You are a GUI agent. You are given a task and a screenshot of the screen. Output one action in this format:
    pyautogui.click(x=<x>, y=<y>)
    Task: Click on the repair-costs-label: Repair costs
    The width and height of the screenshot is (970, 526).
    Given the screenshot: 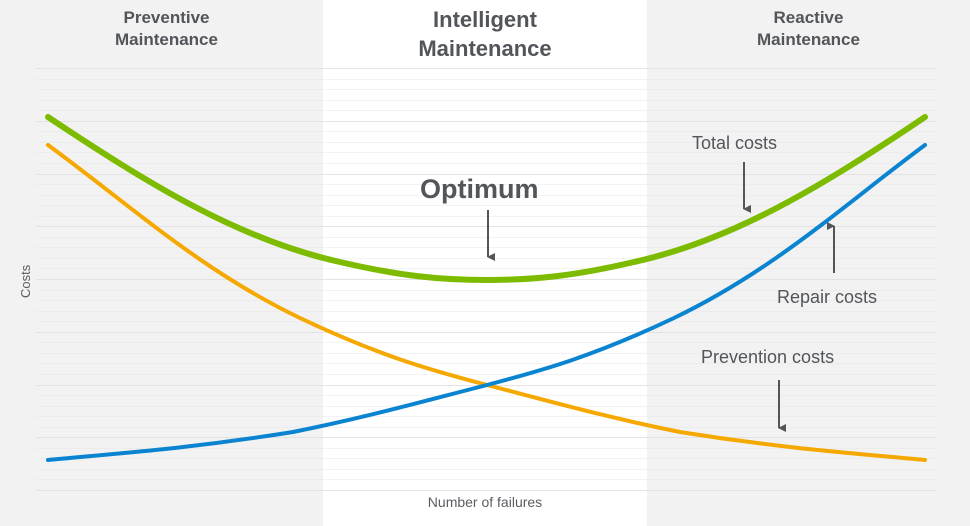 What is the action you would take?
    pyautogui.click(x=827, y=297)
    